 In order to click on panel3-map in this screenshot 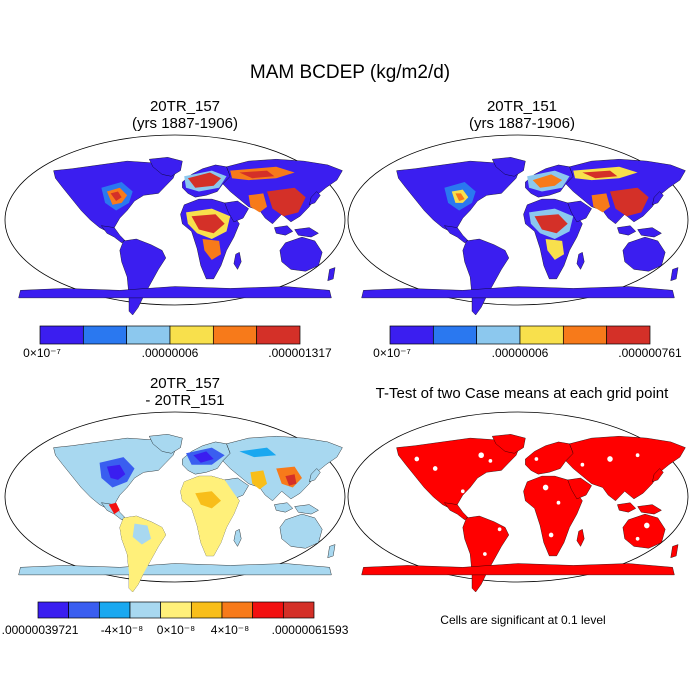, I will do `click(175, 502)`.